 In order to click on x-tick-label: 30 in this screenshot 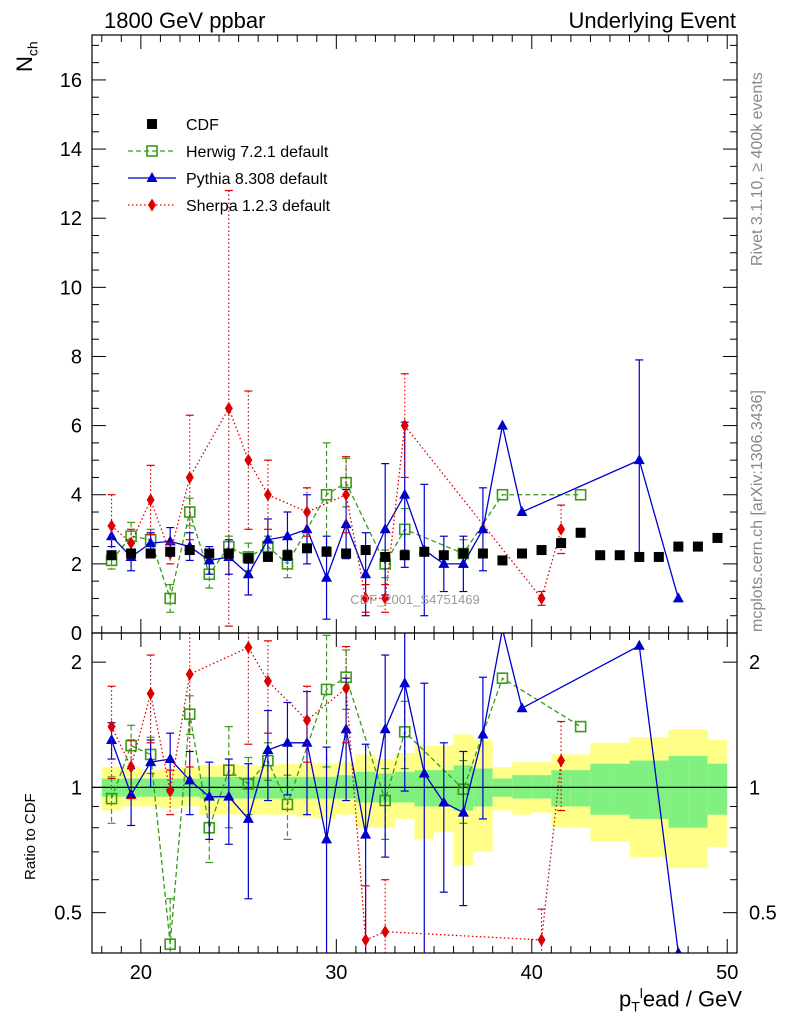, I will do `click(336, 973)`.